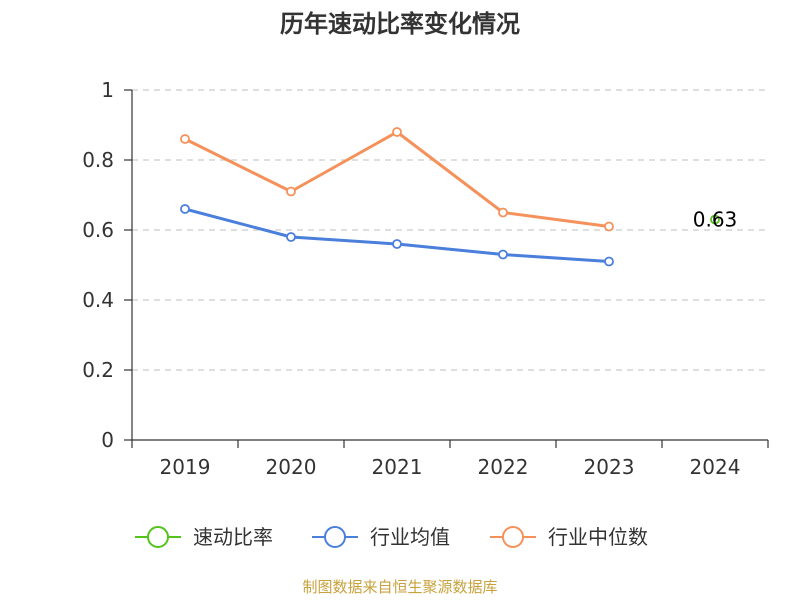  I want to click on legend: 速动比率 行业均值 行业中位数, so click(391, 537).